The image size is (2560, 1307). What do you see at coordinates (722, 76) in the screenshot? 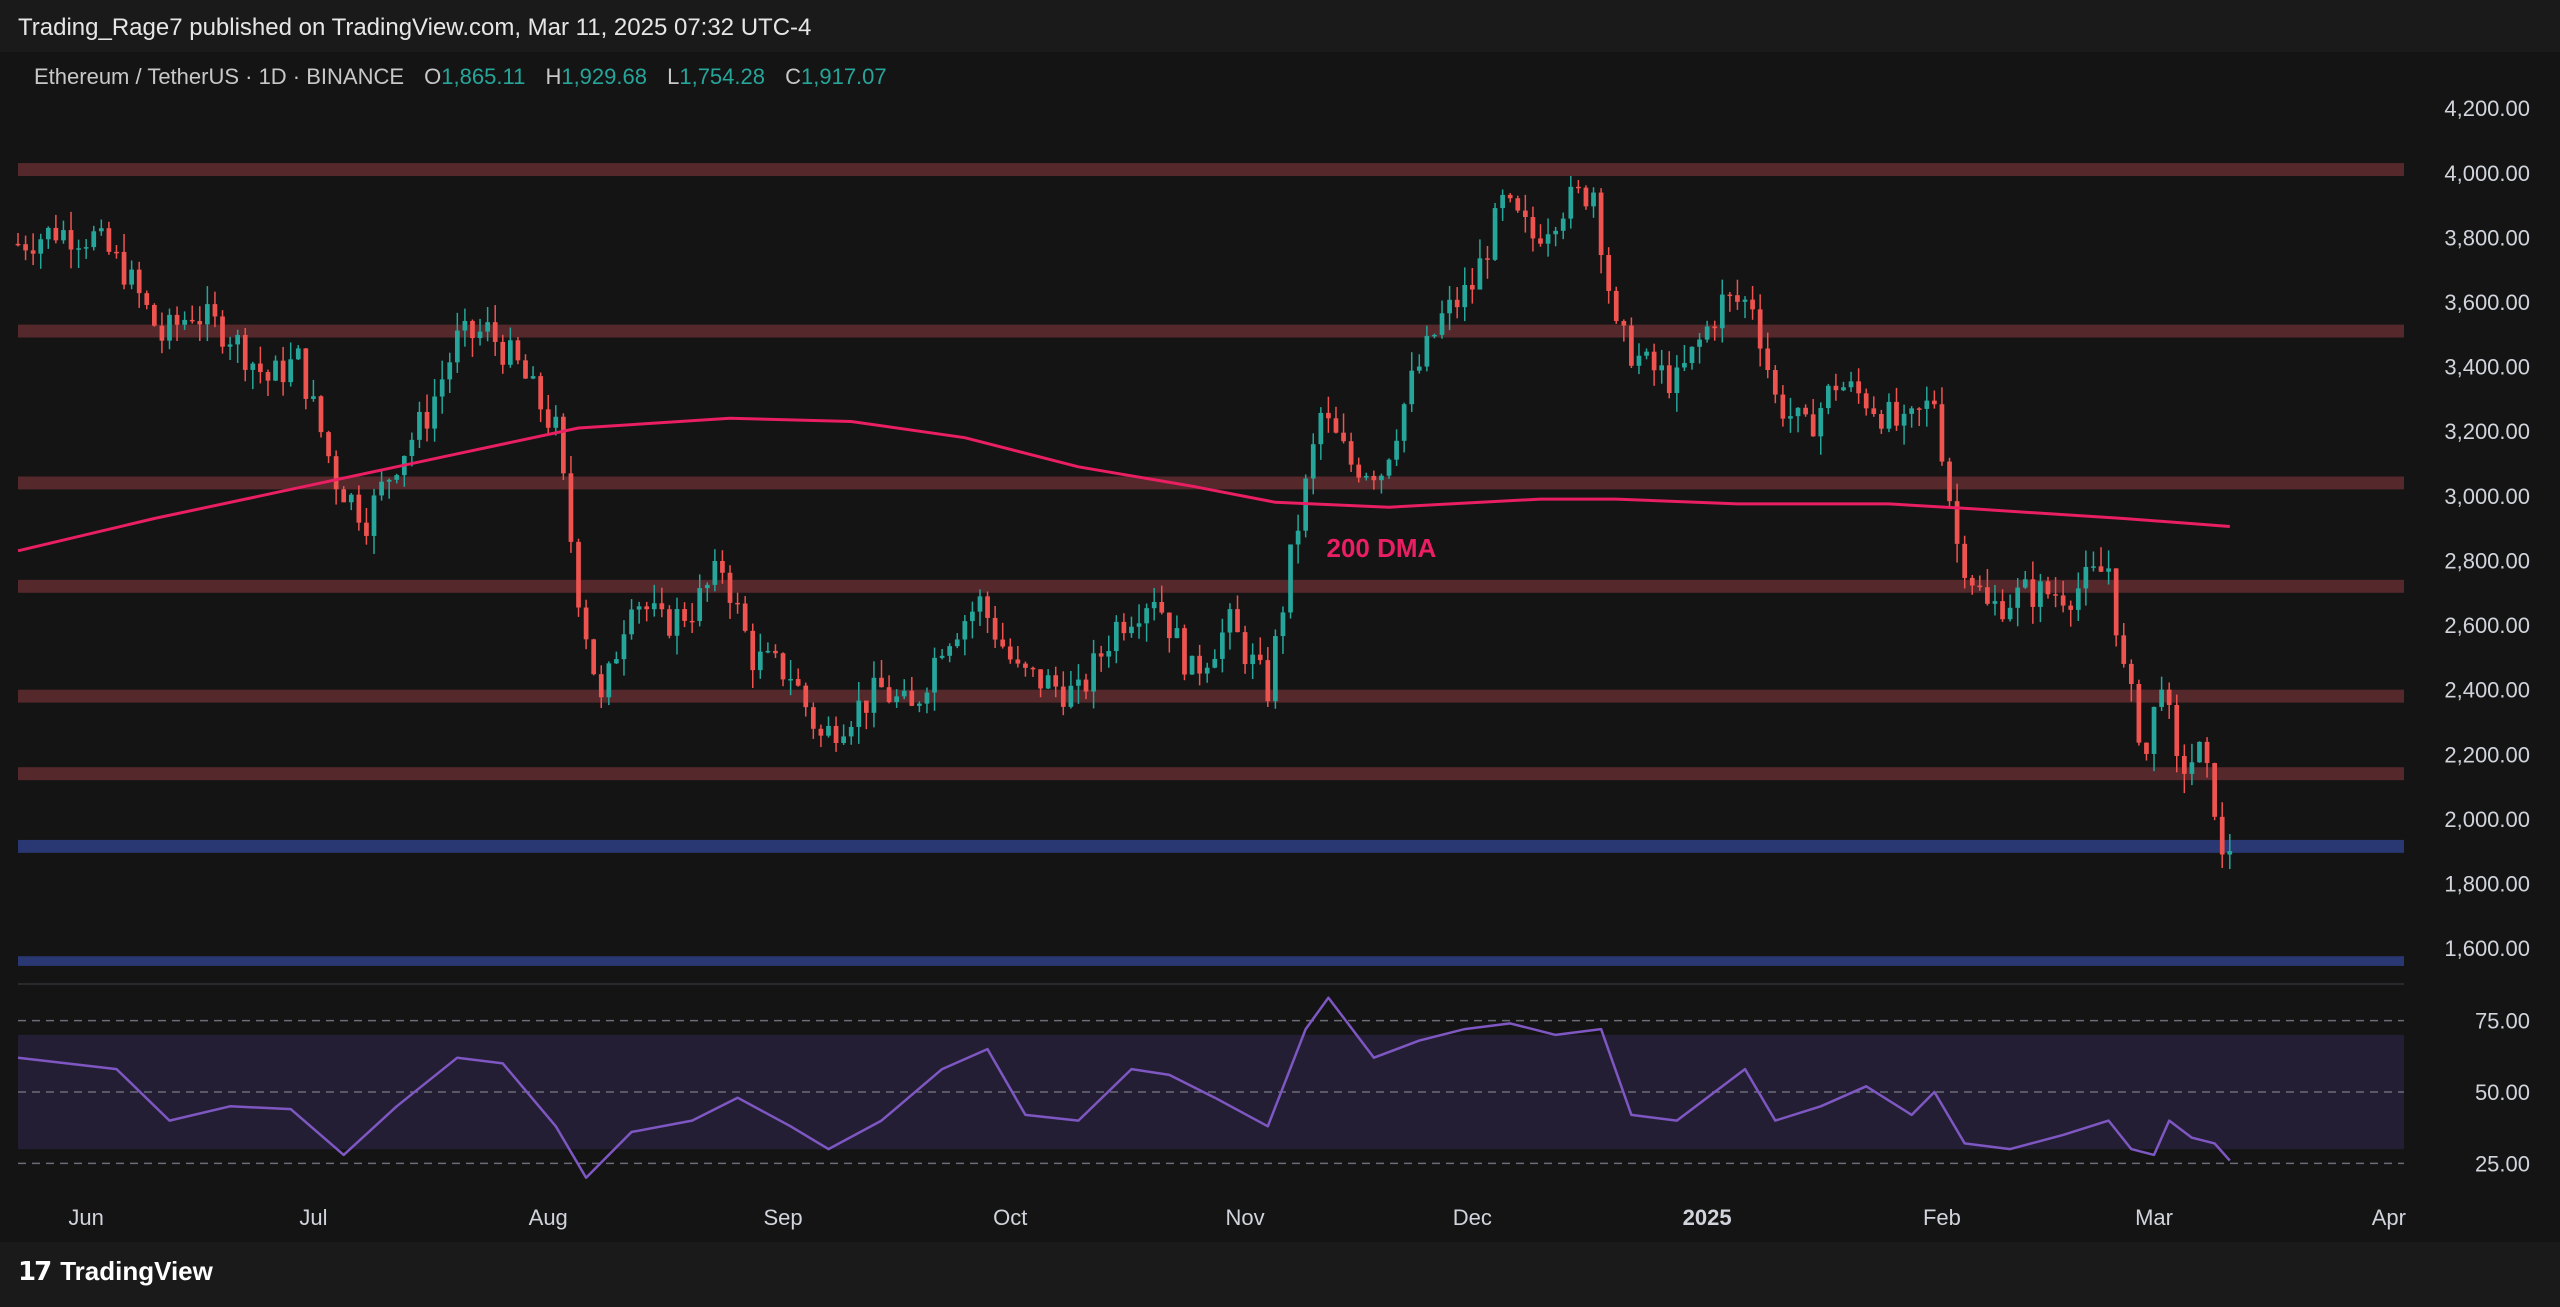
I see `low-value: 1,754.28` at bounding box center [722, 76].